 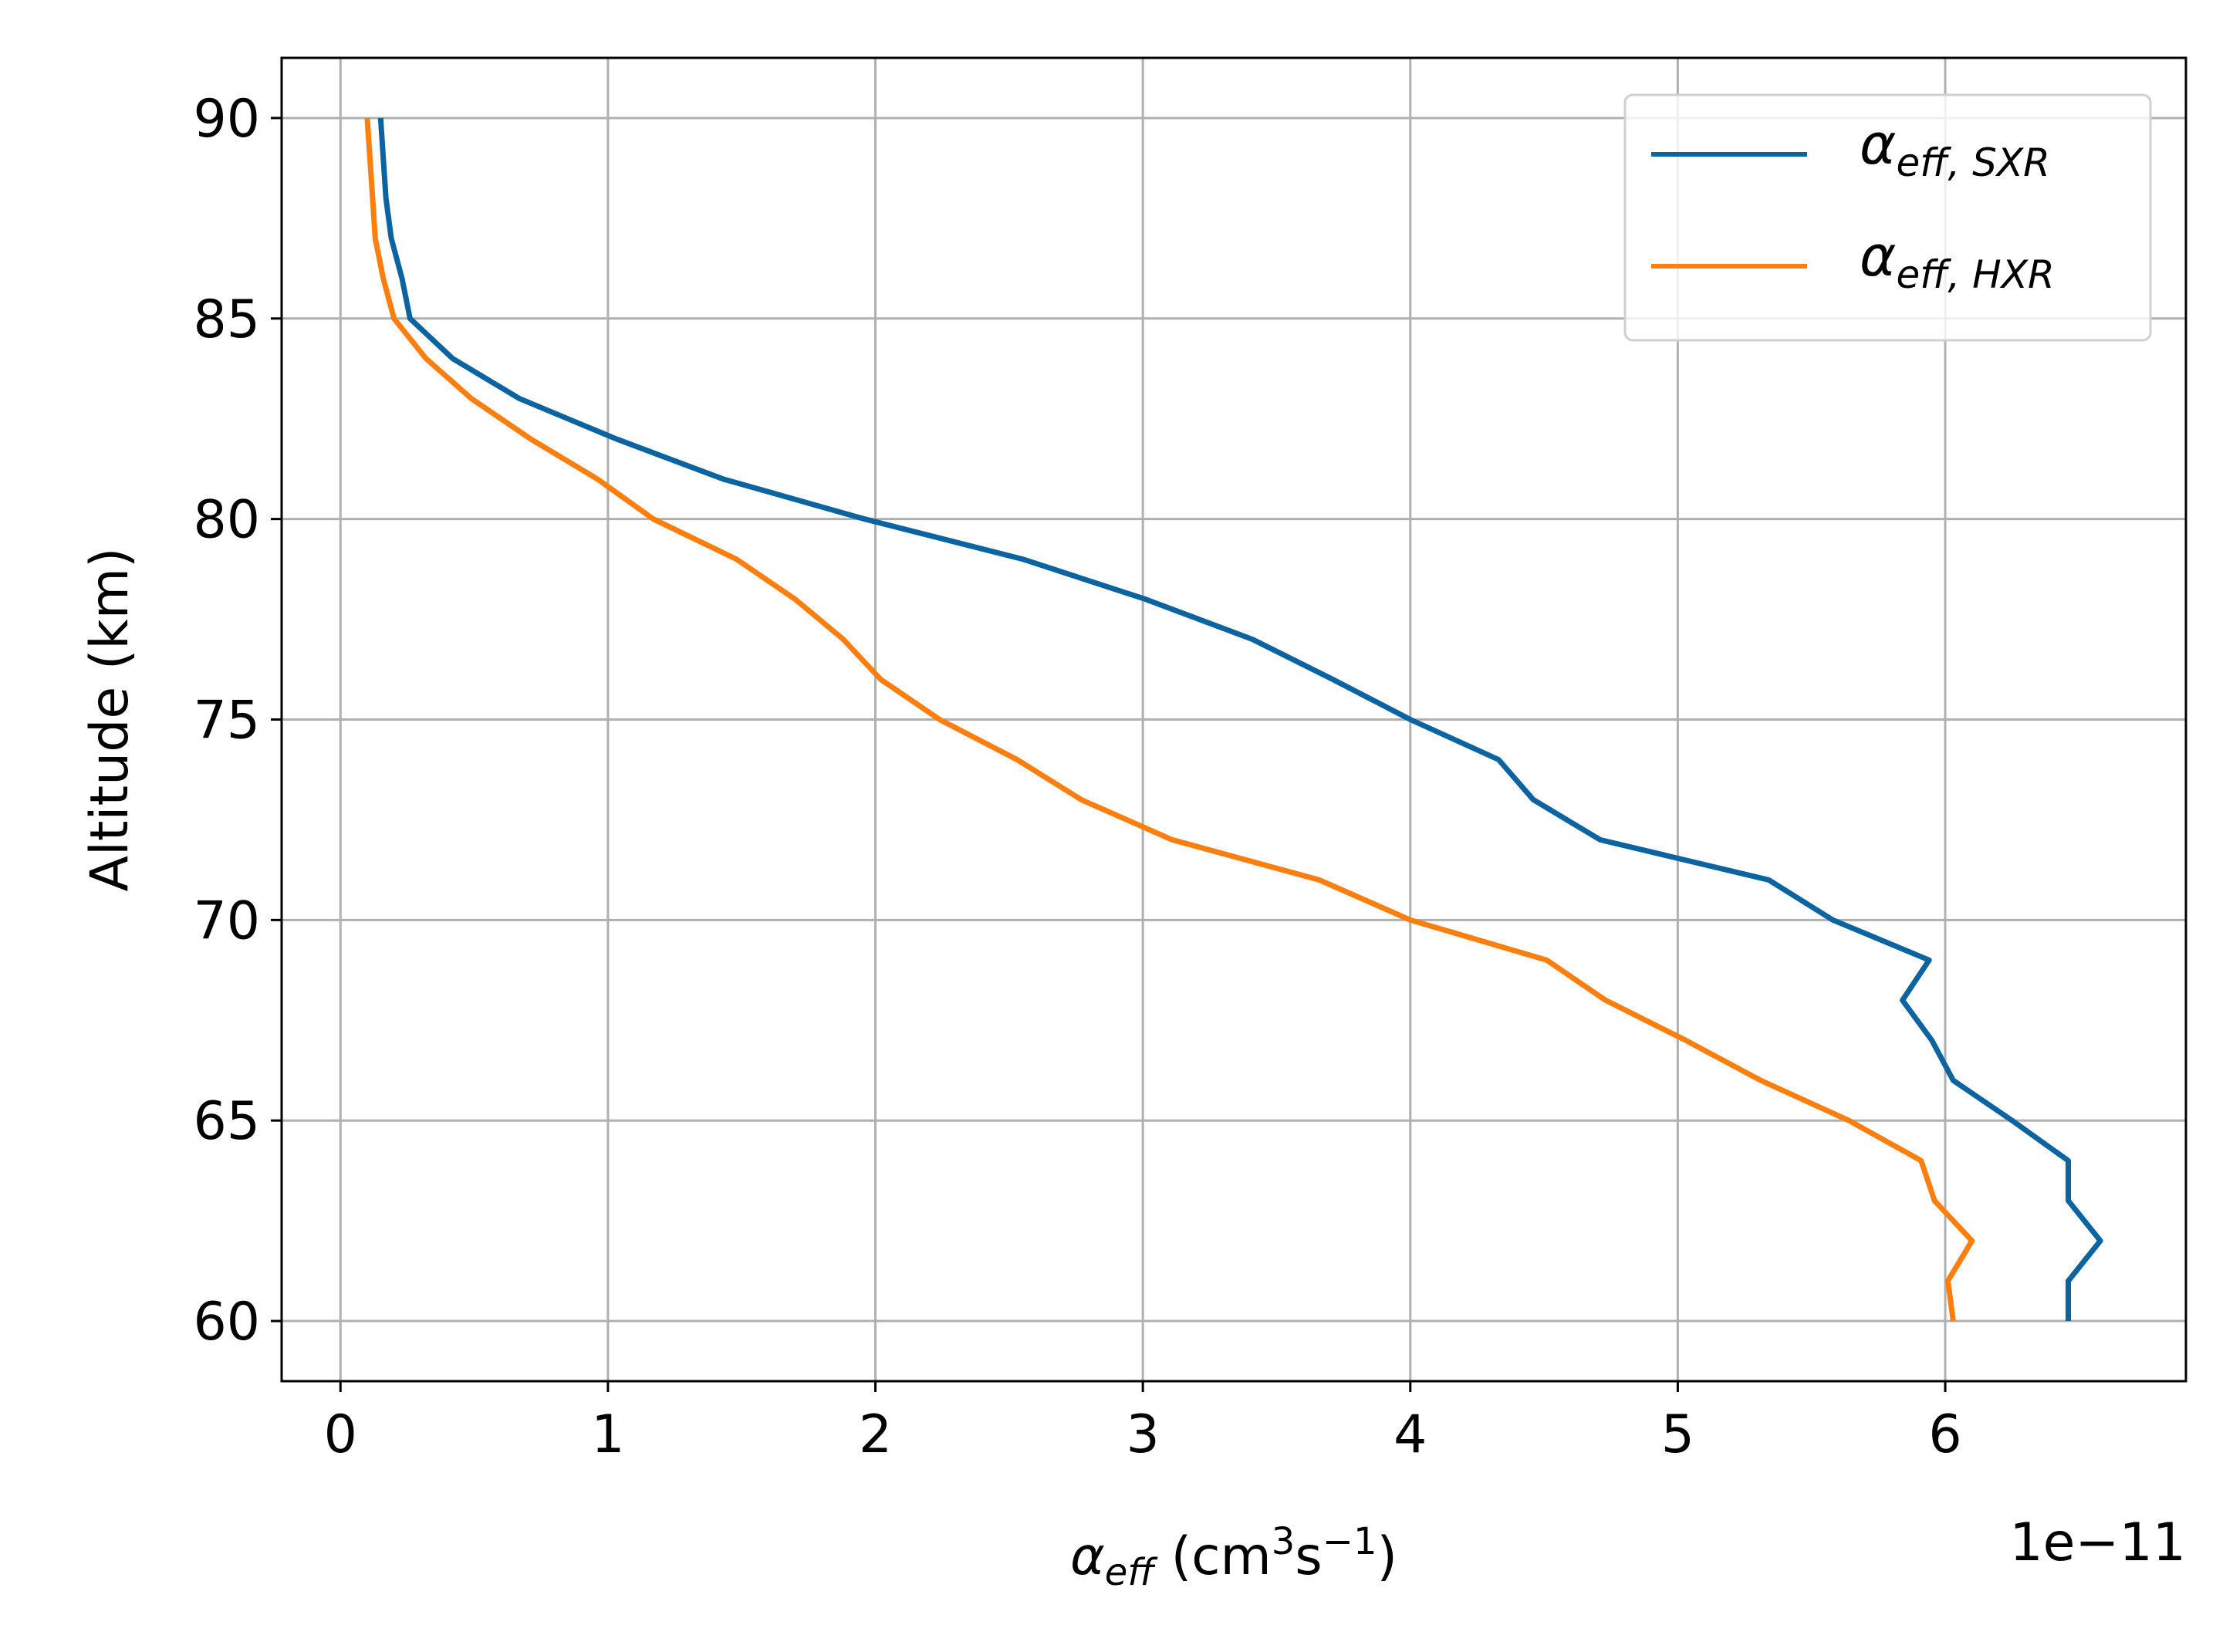 What do you see at coordinates (226, 319) in the screenshot?
I see `y-tick-label: 85` at bounding box center [226, 319].